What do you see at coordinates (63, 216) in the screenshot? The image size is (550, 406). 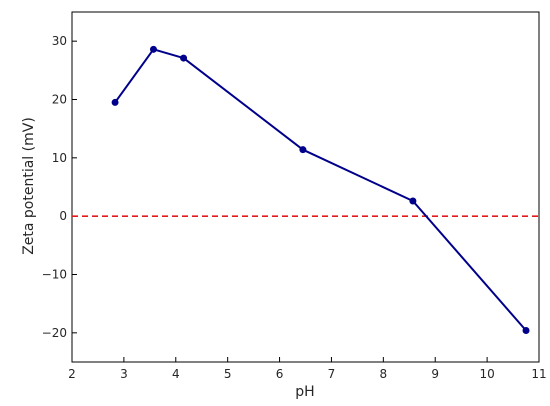 I see `y-tick-label: 0` at bounding box center [63, 216].